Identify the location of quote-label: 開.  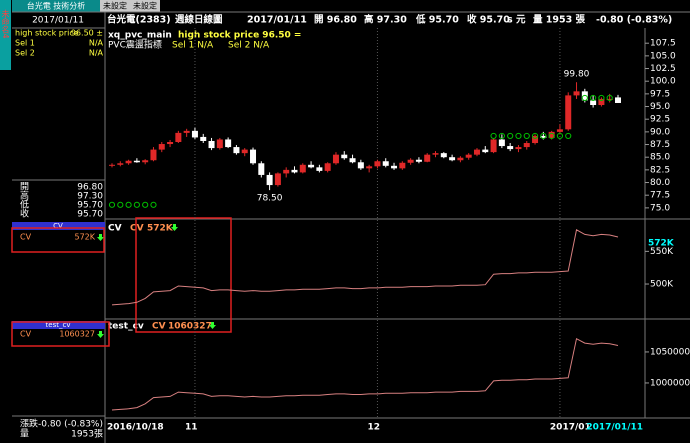
(24, 187).